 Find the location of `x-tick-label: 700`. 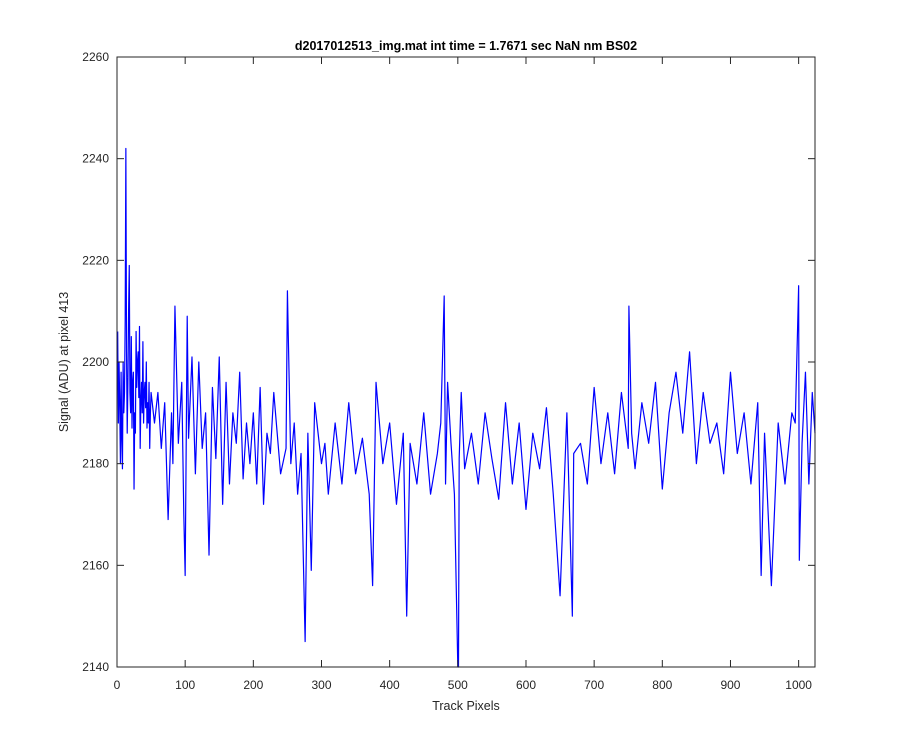

x-tick-label: 700 is located at coordinates (594, 685).